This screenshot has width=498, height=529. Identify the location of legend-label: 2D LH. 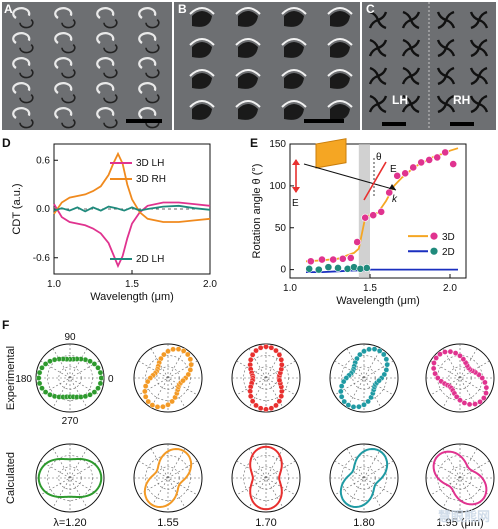
(150, 259).